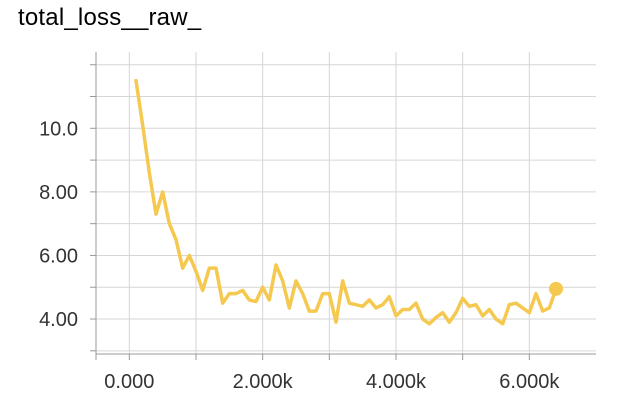  What do you see at coordinates (58, 129) in the screenshot?
I see `y-tick-label: 10.0` at bounding box center [58, 129].